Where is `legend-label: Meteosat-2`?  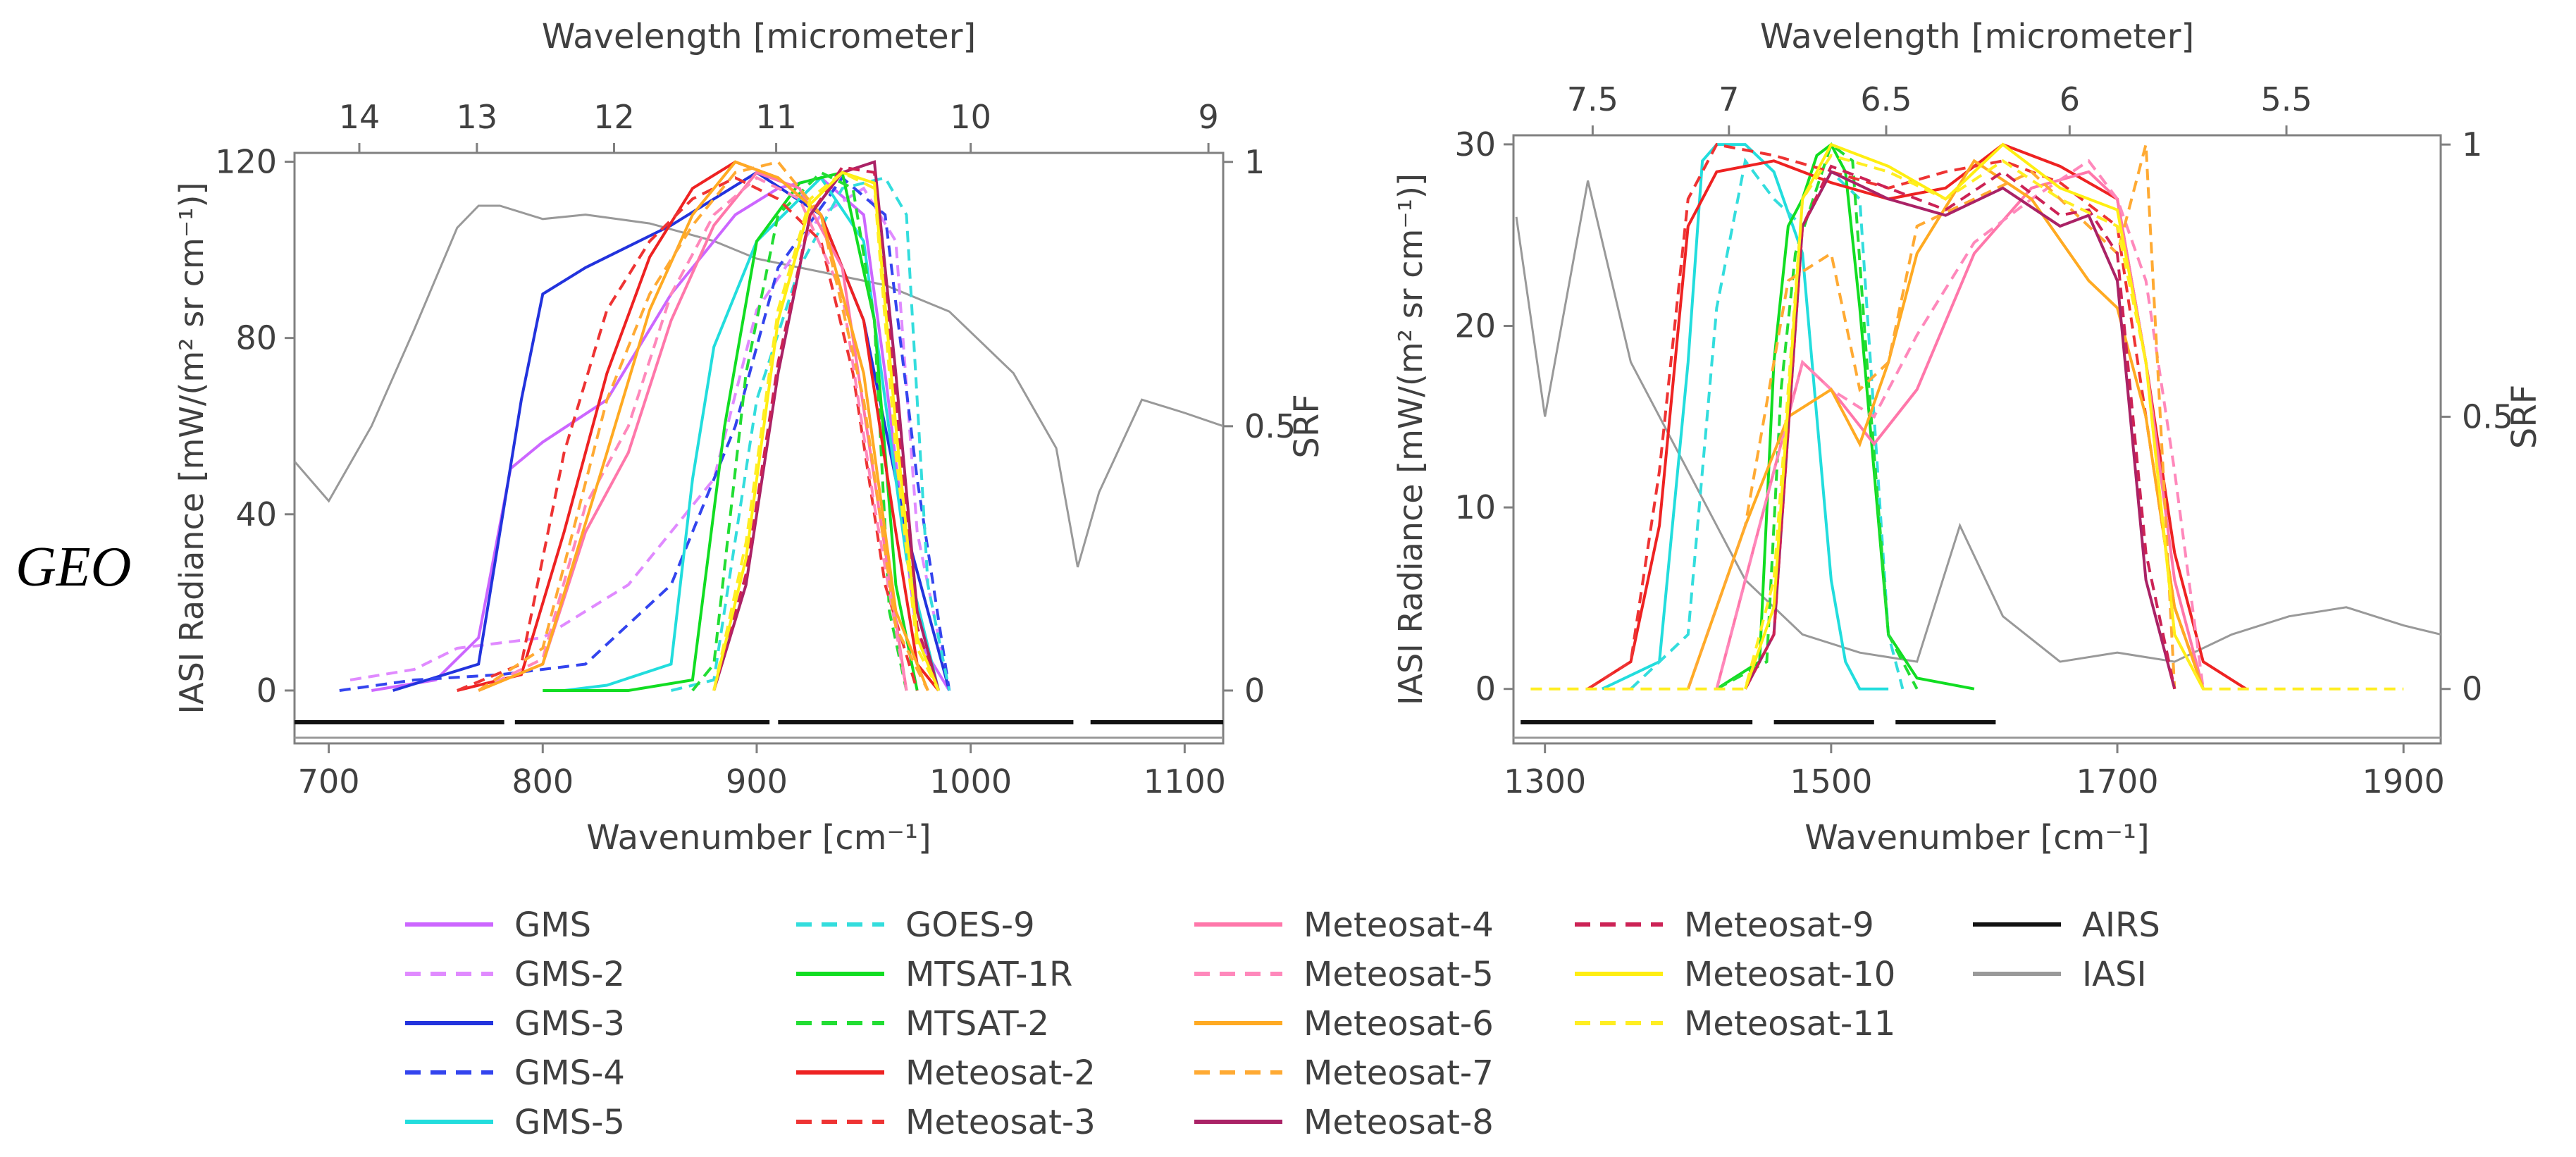
legend-label: Meteosat-2 is located at coordinates (1001, 1073).